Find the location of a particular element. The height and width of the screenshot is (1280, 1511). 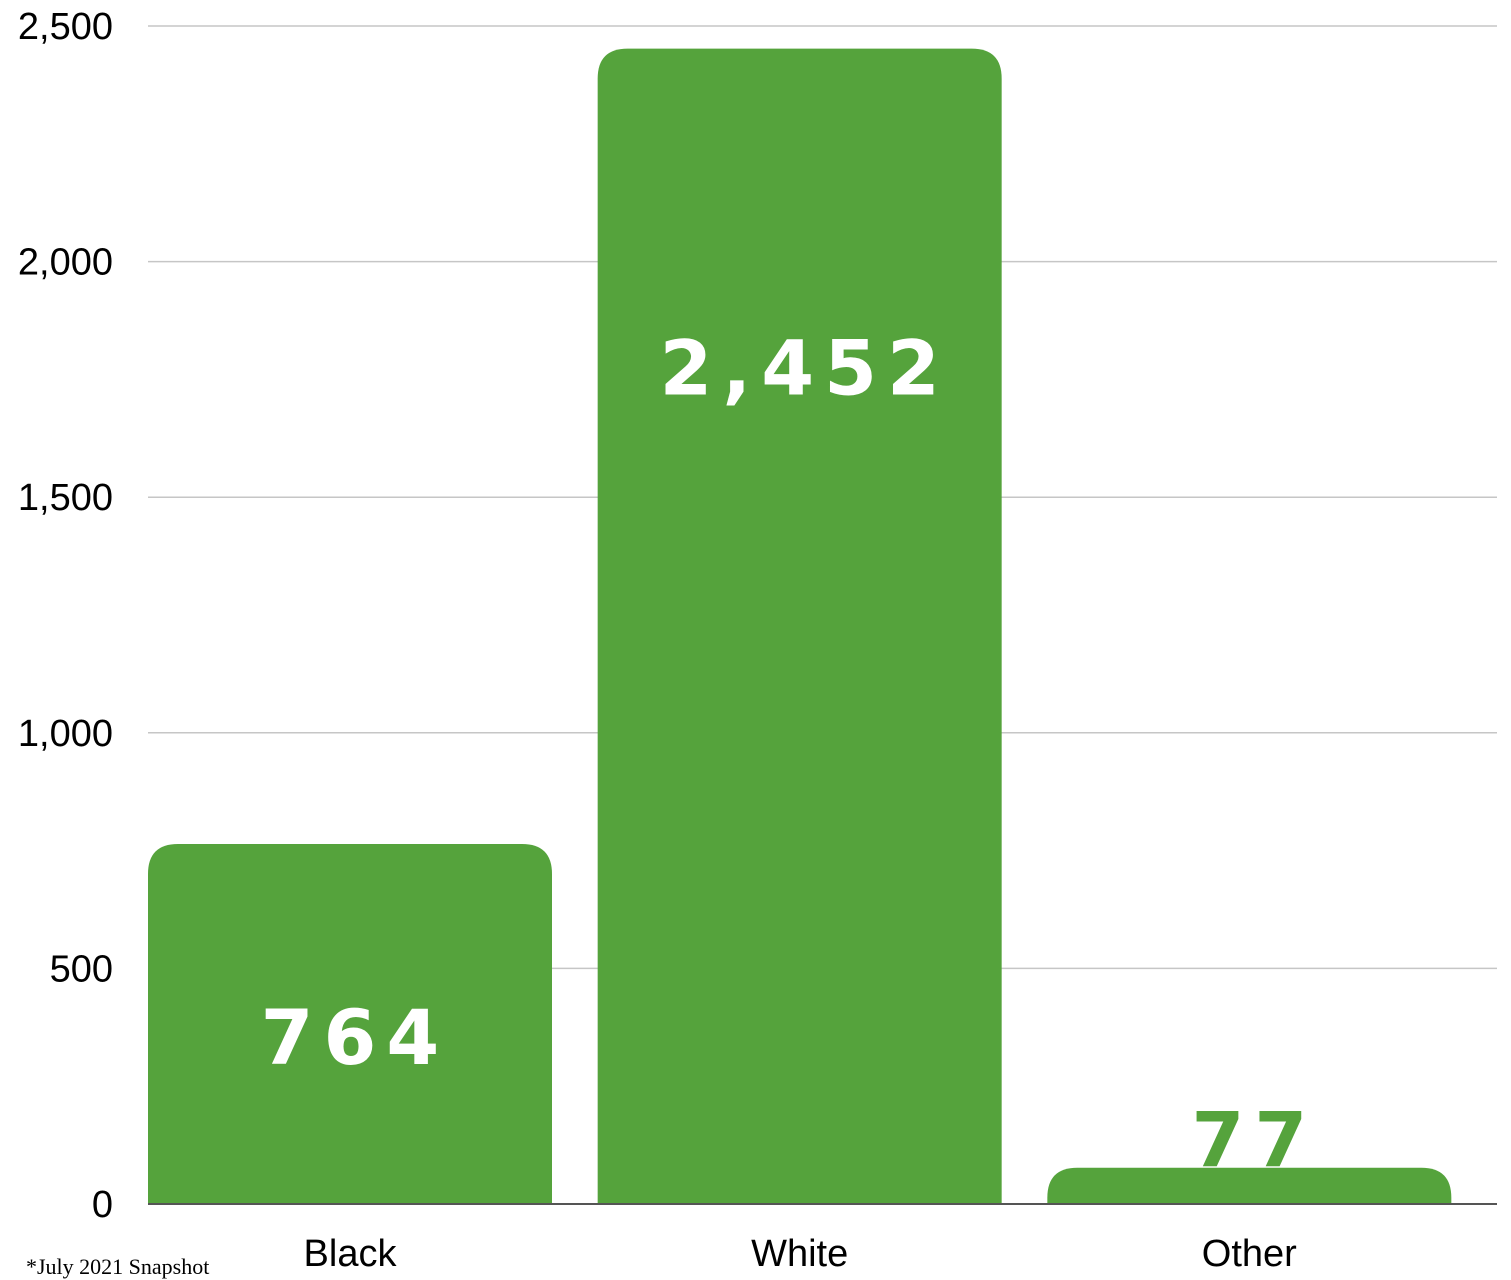

bar-black is located at coordinates (350, 1024).